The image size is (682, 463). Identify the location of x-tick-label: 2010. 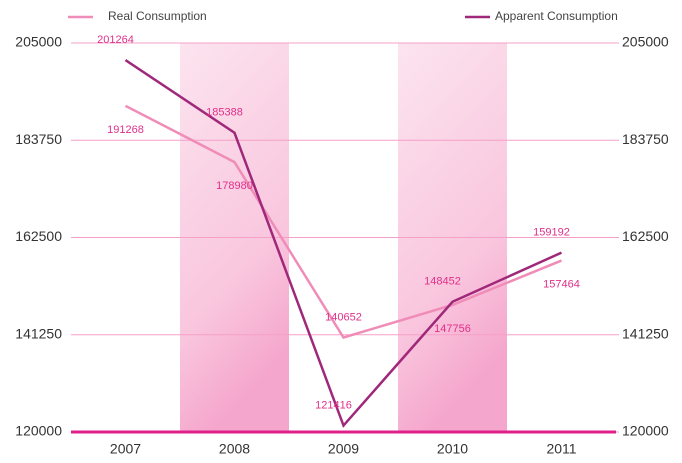
(452, 449).